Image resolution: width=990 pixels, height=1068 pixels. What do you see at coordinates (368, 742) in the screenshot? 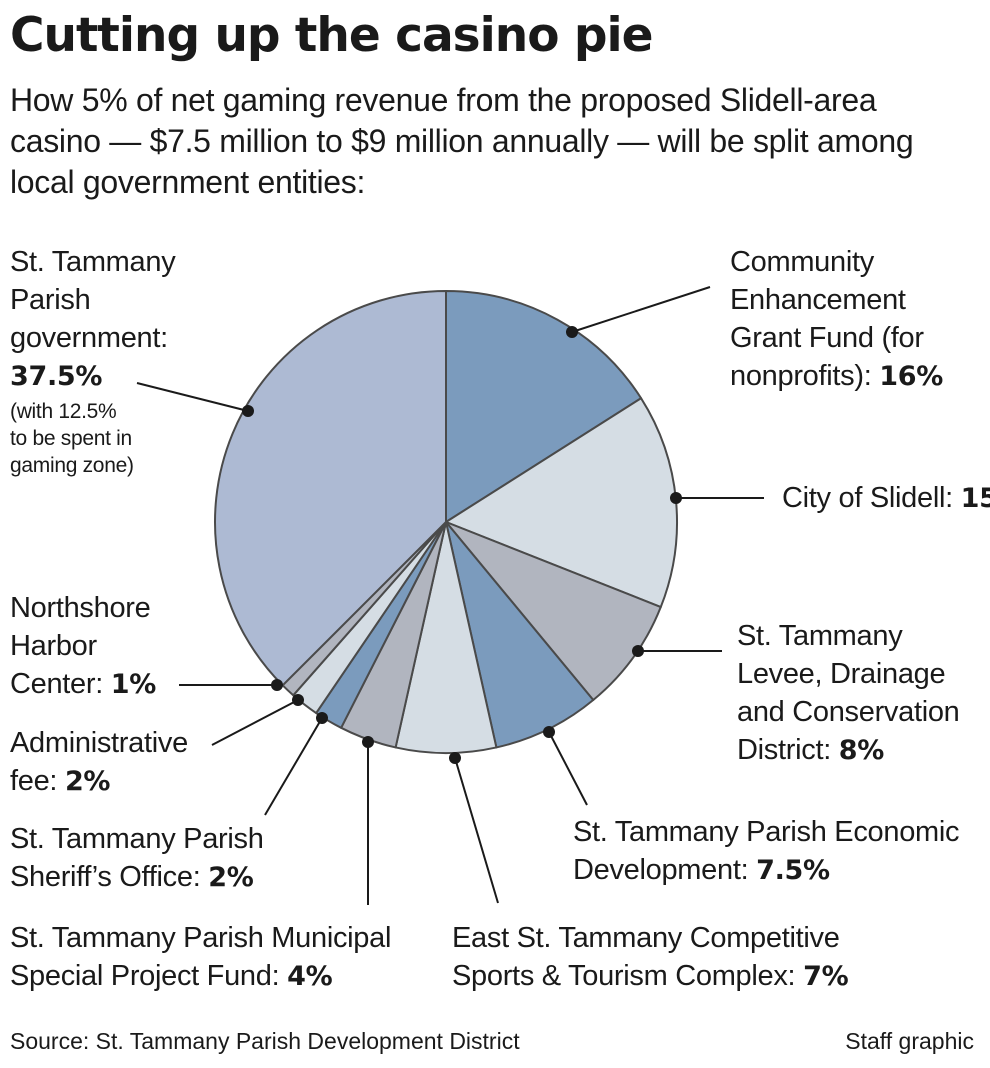
I see `leader-dot-municipal-special-project` at bounding box center [368, 742].